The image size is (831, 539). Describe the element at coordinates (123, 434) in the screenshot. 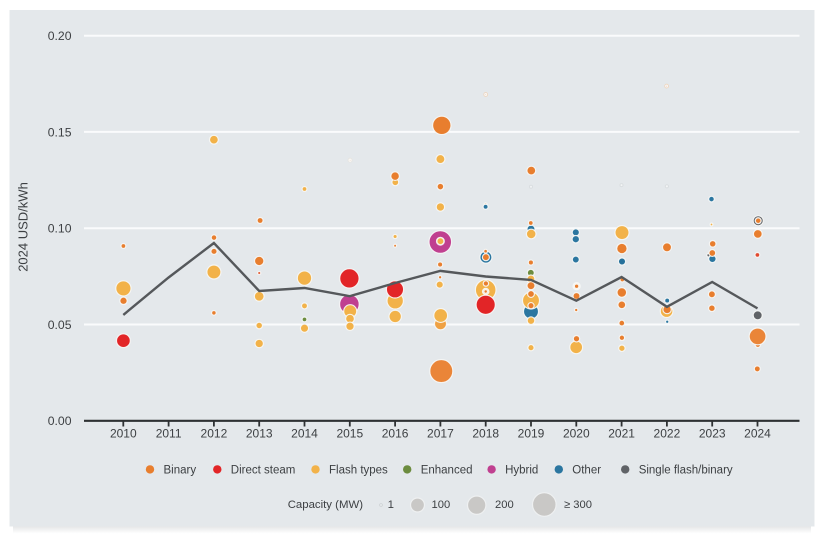

I see `svg-text: 2010` at that location.